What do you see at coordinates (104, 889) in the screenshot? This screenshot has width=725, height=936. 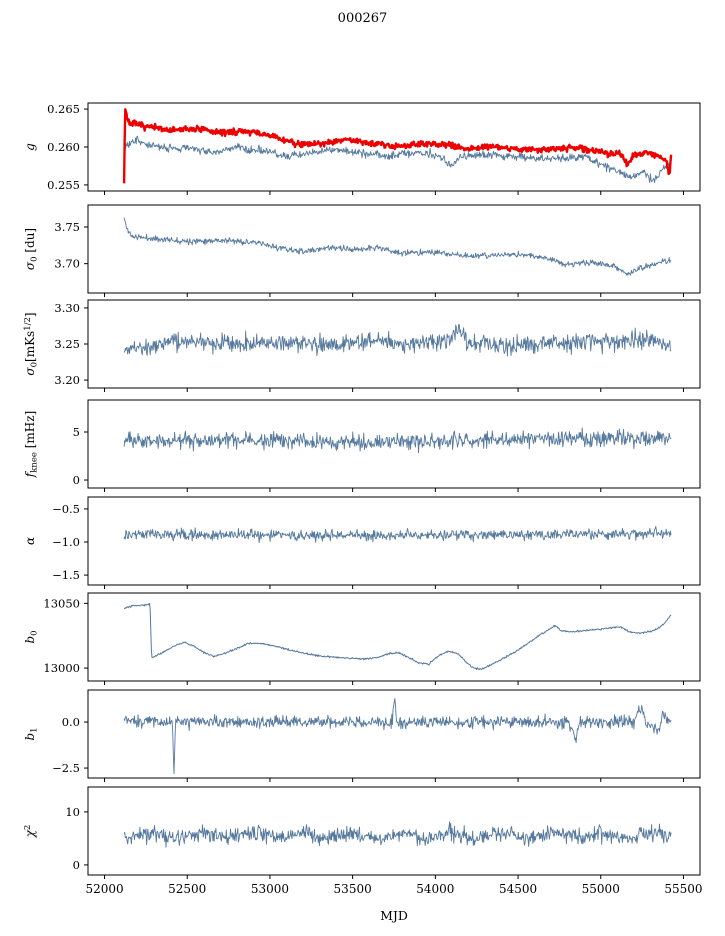 I see `x-tick-label: 52000` at bounding box center [104, 889].